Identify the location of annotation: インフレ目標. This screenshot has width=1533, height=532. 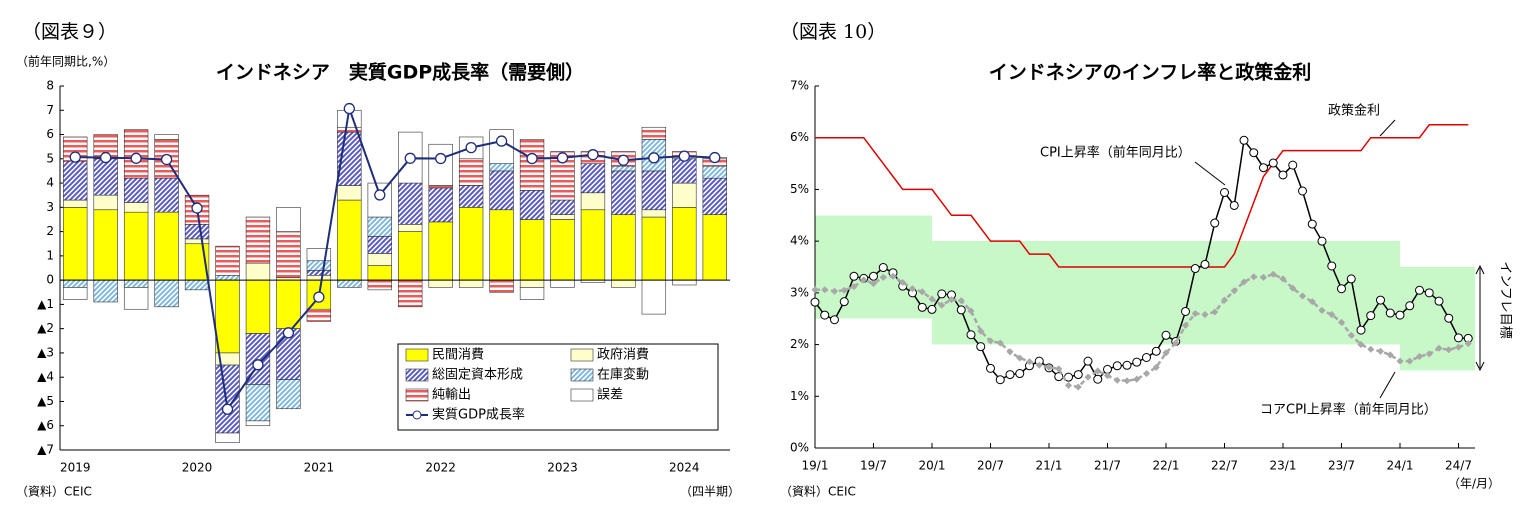
(1505, 300).